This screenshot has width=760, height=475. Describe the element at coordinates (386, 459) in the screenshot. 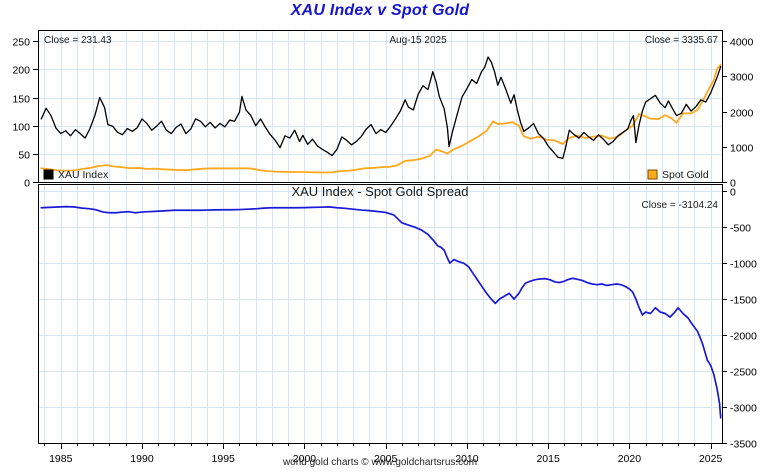

I see `xtick-label: 2005` at that location.